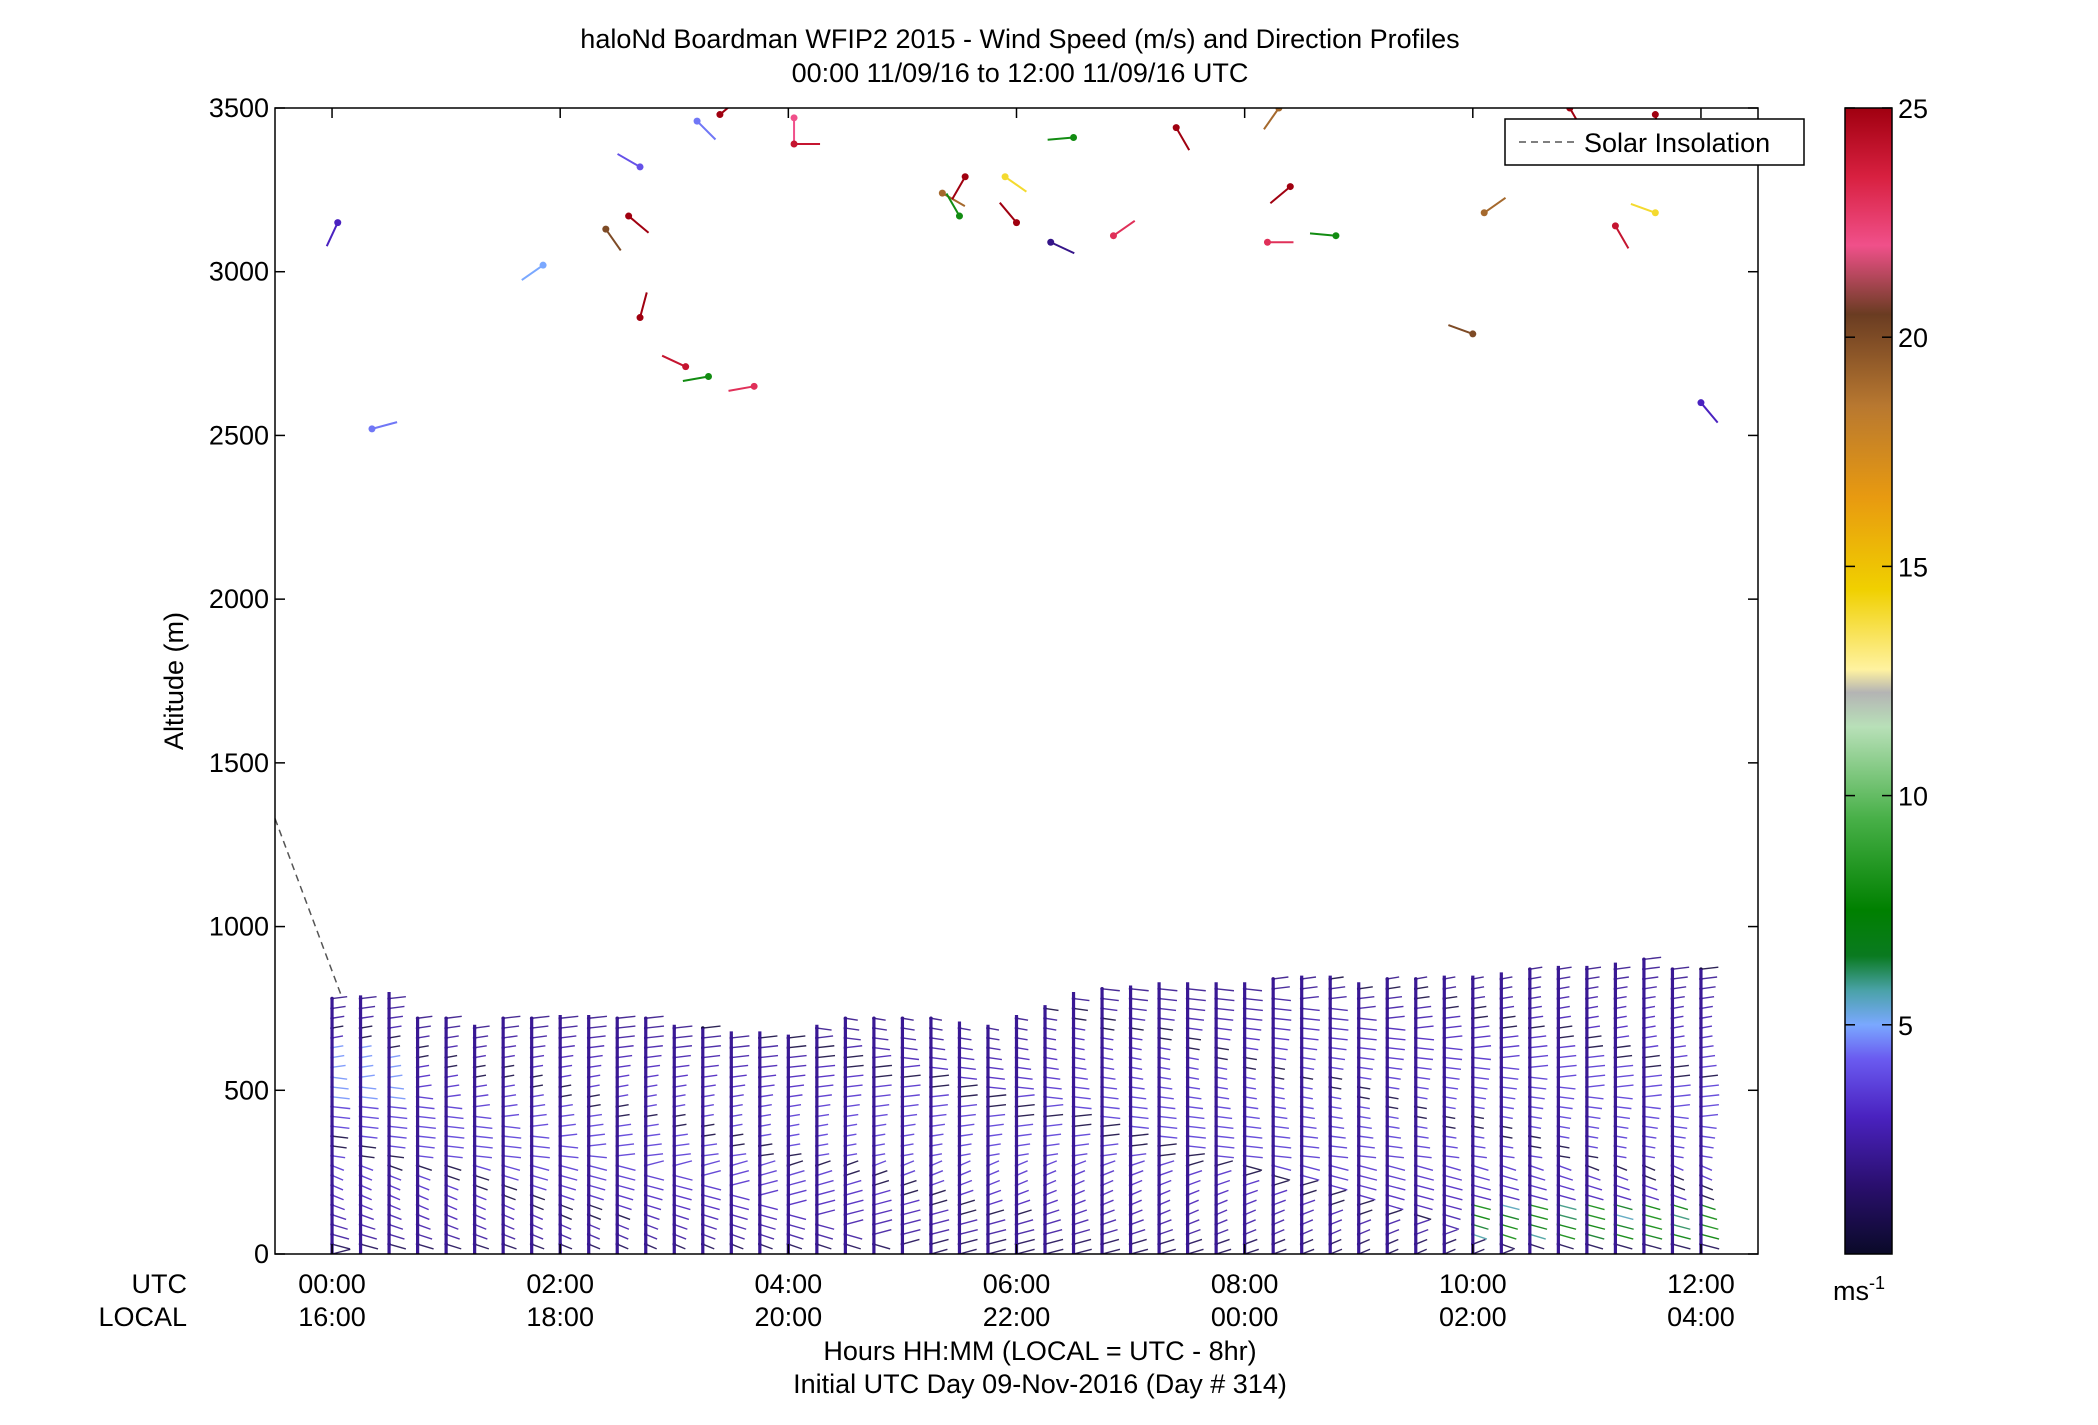 The image size is (2098, 1425). I want to click on y-tick-label: 0, so click(261, 1254).